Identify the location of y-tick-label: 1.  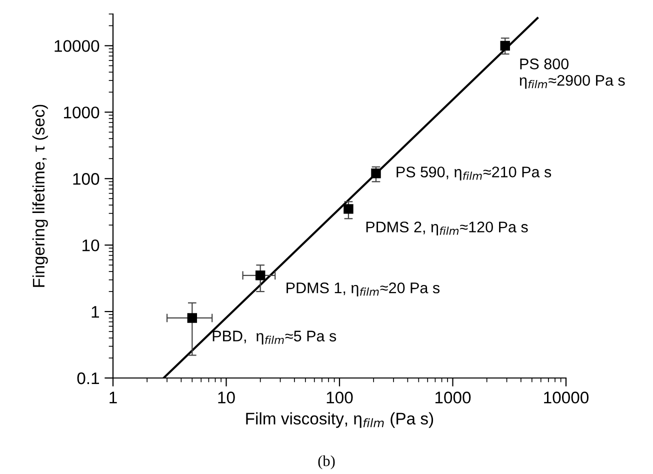
(95, 312).